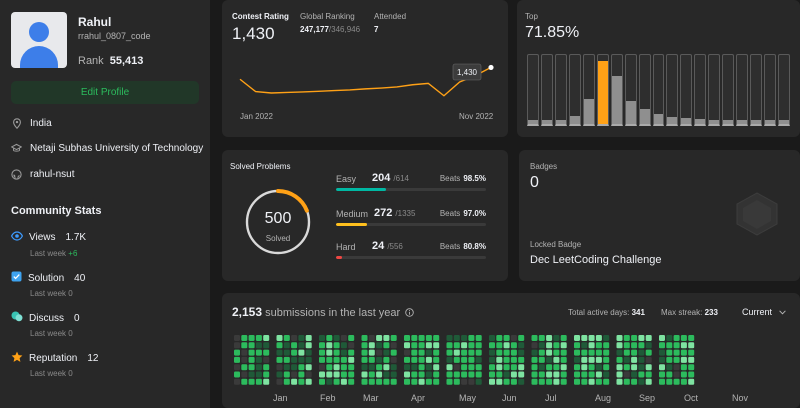 The height and width of the screenshot is (408, 800). I want to click on edit-profile-button: Edit Profile, so click(105, 92).